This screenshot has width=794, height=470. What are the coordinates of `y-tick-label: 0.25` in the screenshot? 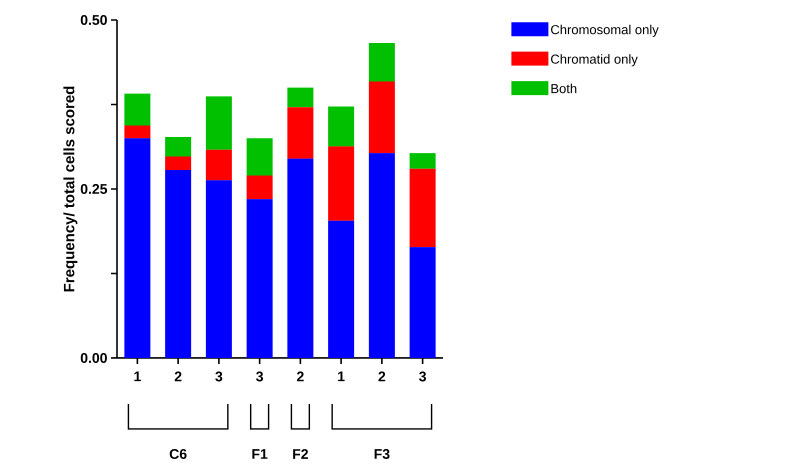 It's located at (94, 189).